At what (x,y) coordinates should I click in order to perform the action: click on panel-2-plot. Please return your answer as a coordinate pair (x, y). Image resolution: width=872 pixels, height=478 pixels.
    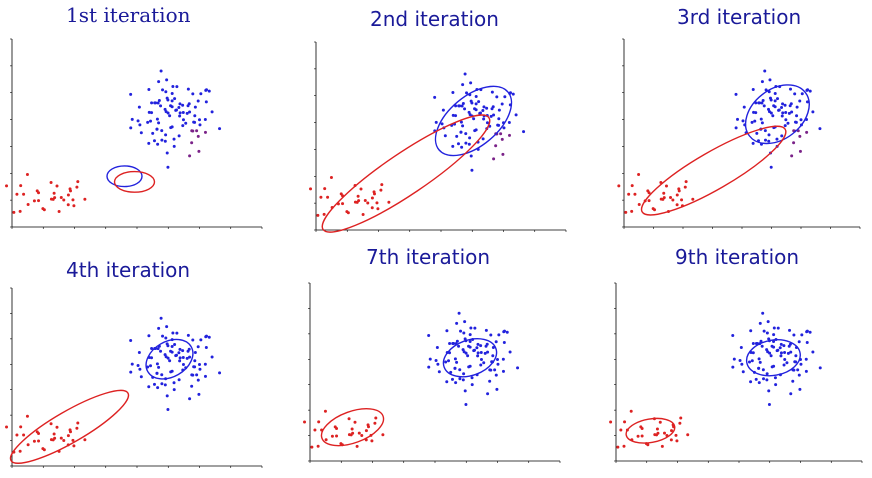
    Looking at the image, I should click on (438, 137).